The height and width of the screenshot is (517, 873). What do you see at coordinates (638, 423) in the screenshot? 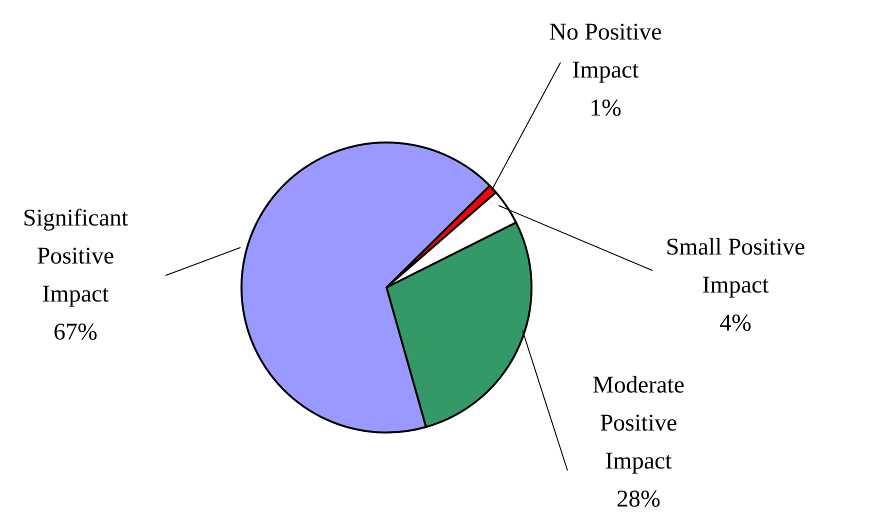
I see `slice-label: Moderate Positive Impact` at bounding box center [638, 423].